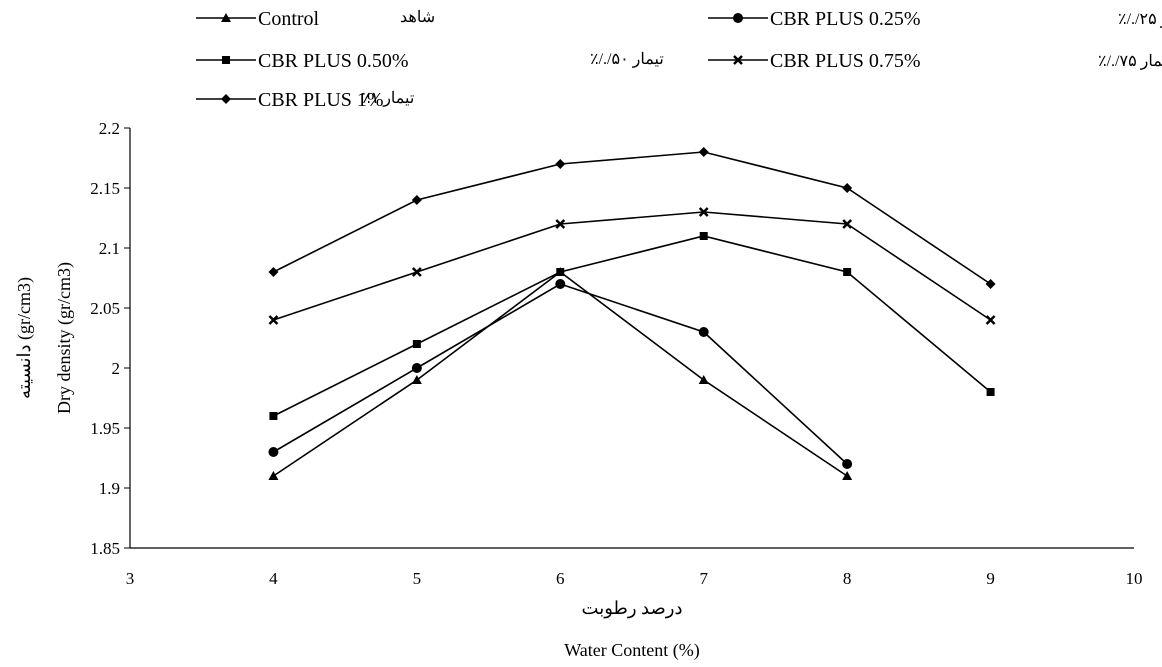 The image size is (1162, 667). I want to click on y-tick-label: 2.1, so click(109, 248).